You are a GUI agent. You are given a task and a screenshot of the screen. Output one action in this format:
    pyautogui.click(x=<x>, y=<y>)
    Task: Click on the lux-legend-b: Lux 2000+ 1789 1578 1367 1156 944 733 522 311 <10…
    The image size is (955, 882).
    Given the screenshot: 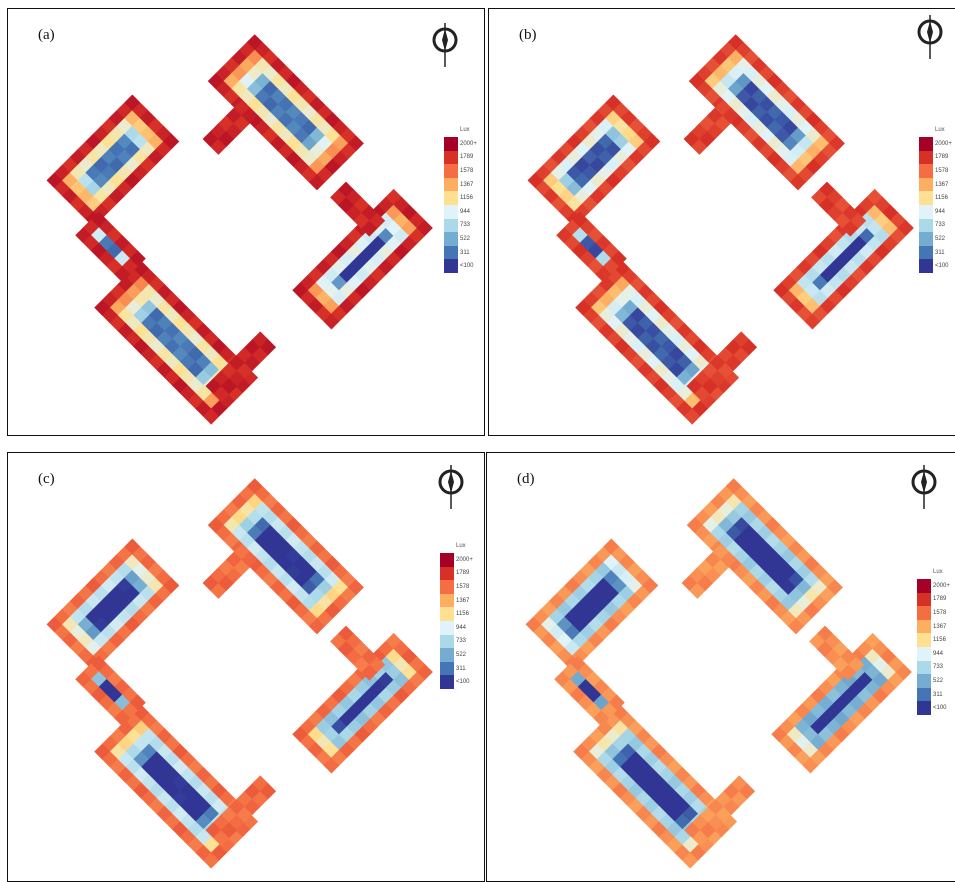 What is the action you would take?
    pyautogui.click(x=937, y=202)
    